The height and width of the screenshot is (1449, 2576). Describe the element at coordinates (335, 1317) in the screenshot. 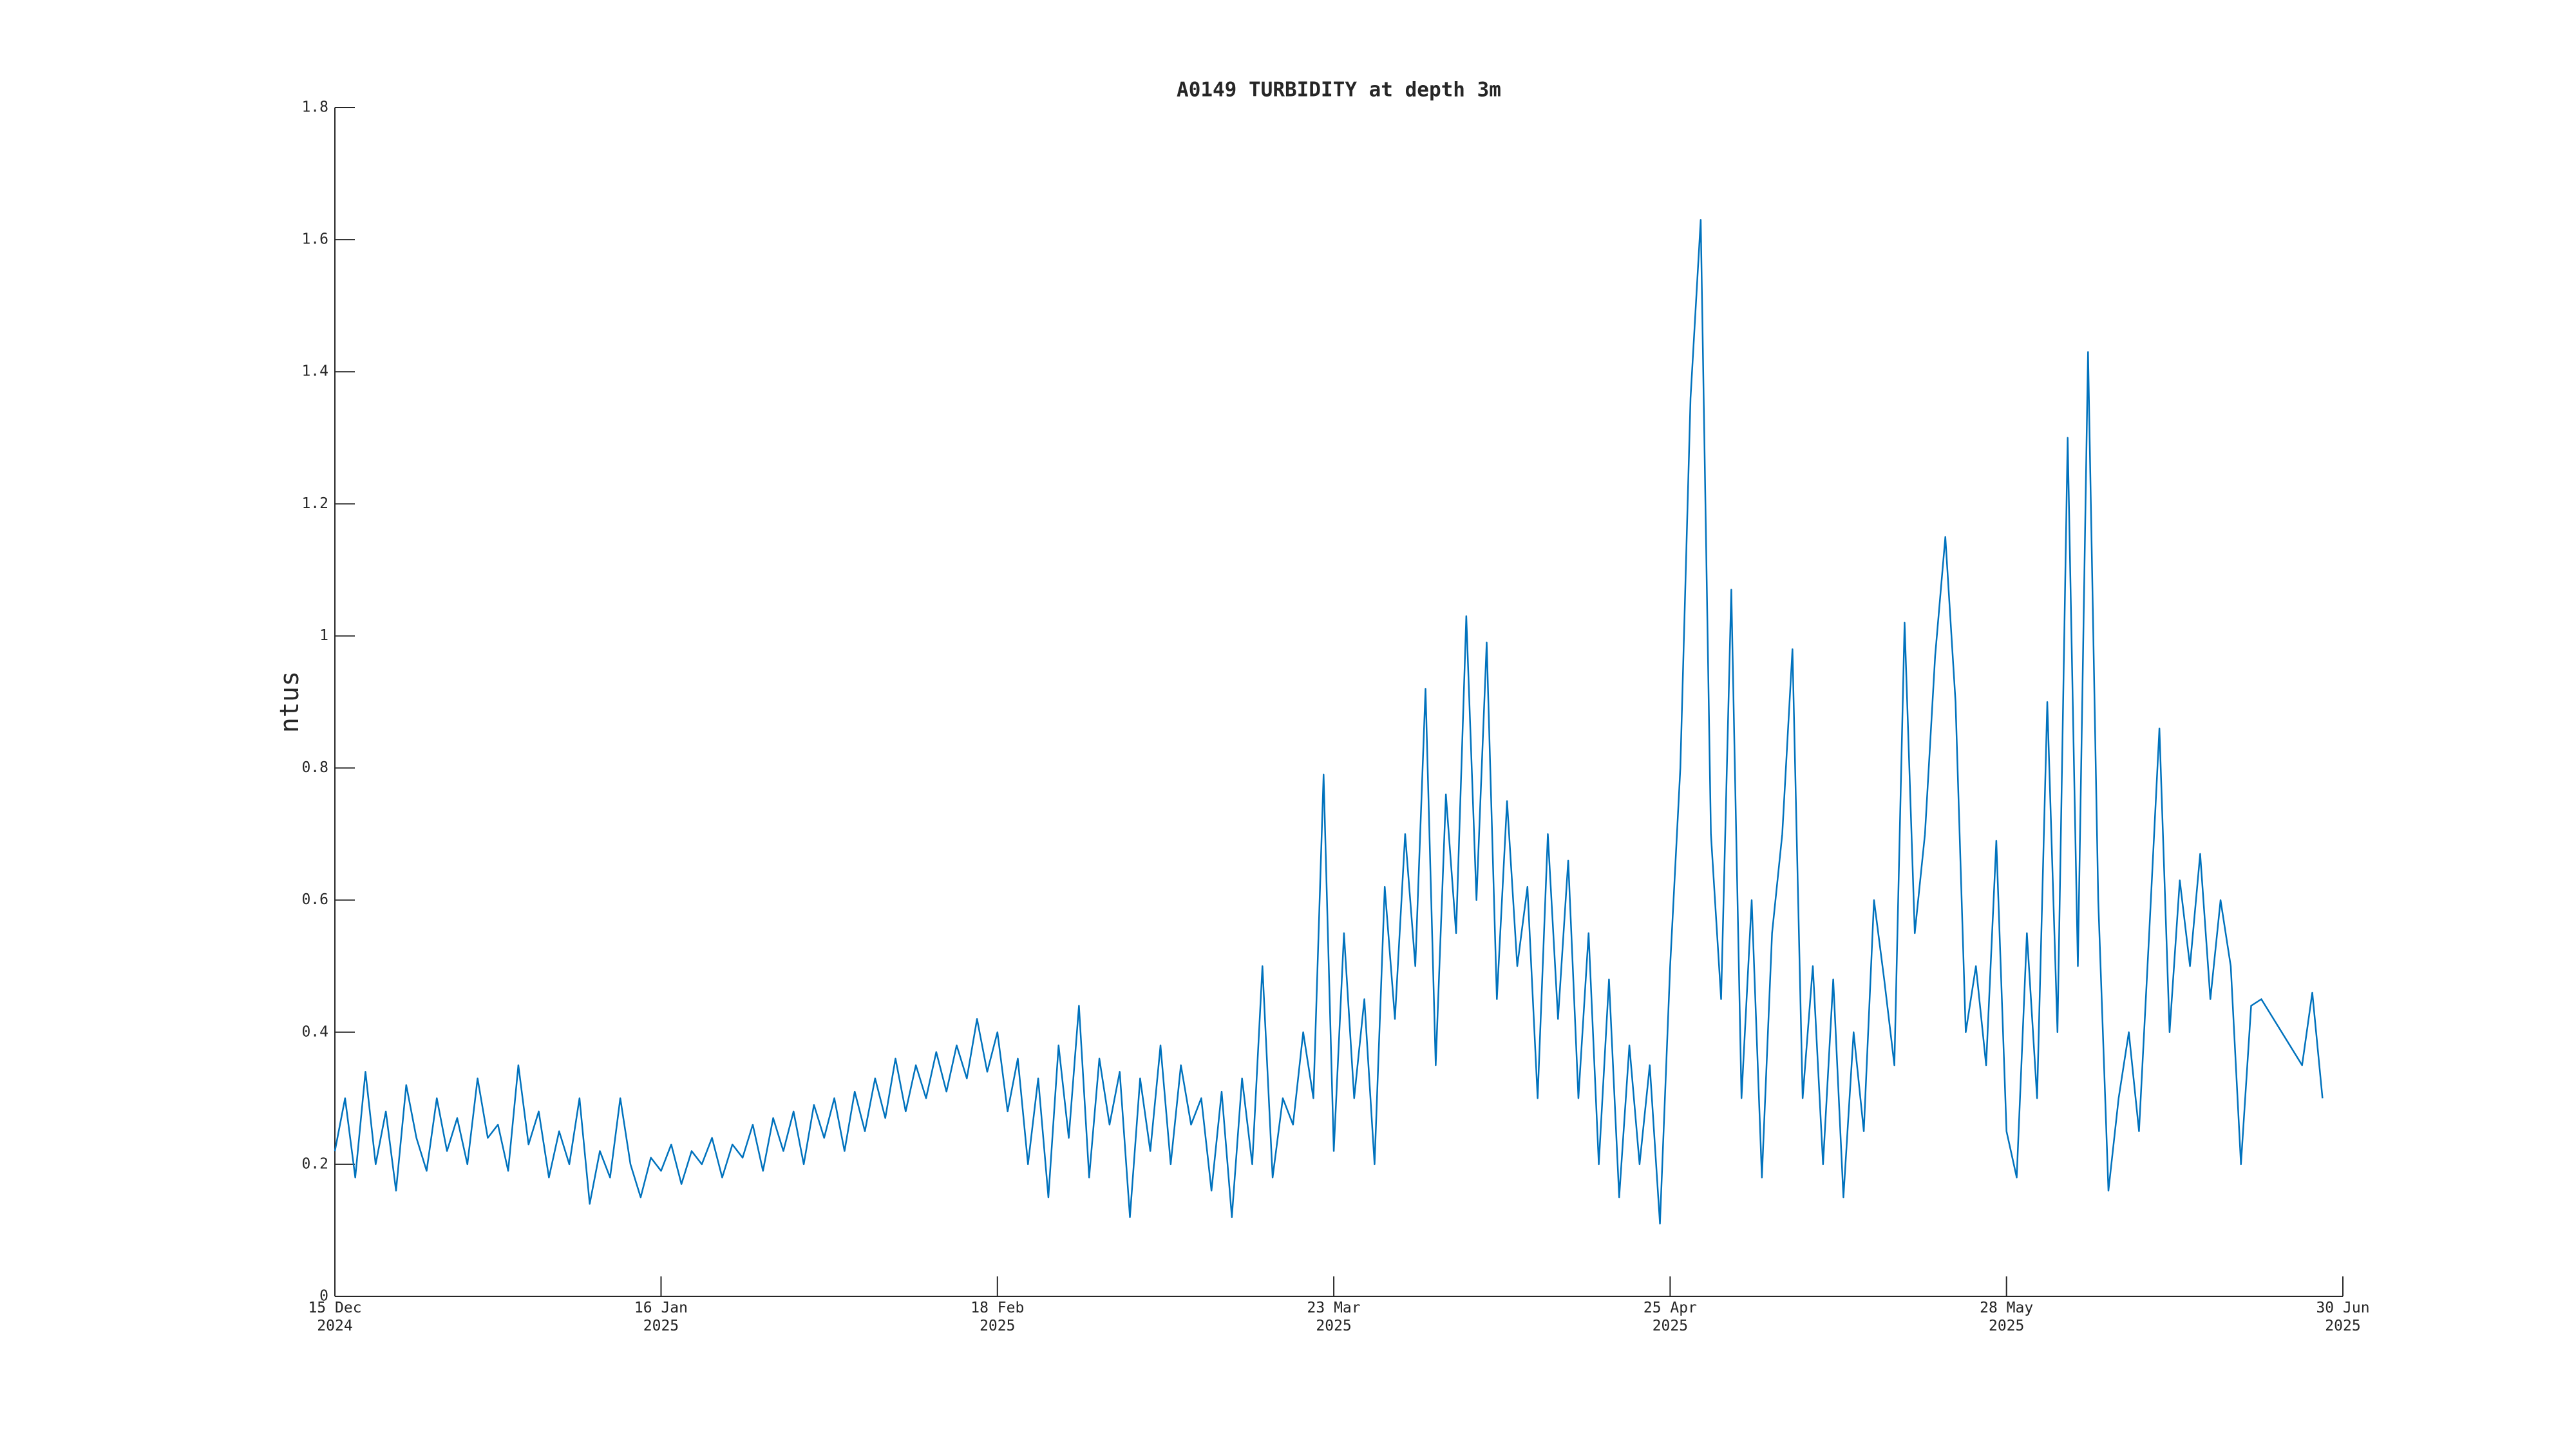

I see `x-tick-label: 15 Dec 2024` at that location.